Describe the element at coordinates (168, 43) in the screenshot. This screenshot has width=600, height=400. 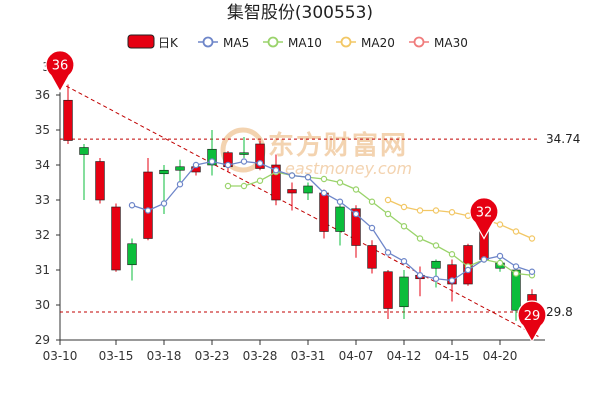
I see `legend-kline-label: 日K` at that location.